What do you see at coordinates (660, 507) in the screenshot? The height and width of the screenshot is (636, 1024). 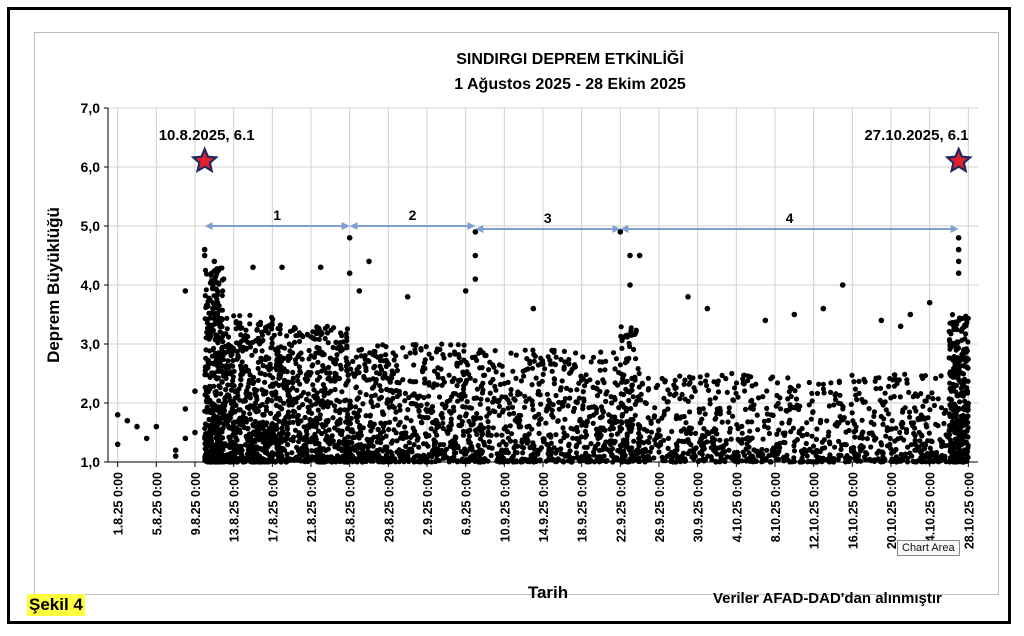 I see `x-tick-label: 26.9.25 0:00` at bounding box center [660, 507].